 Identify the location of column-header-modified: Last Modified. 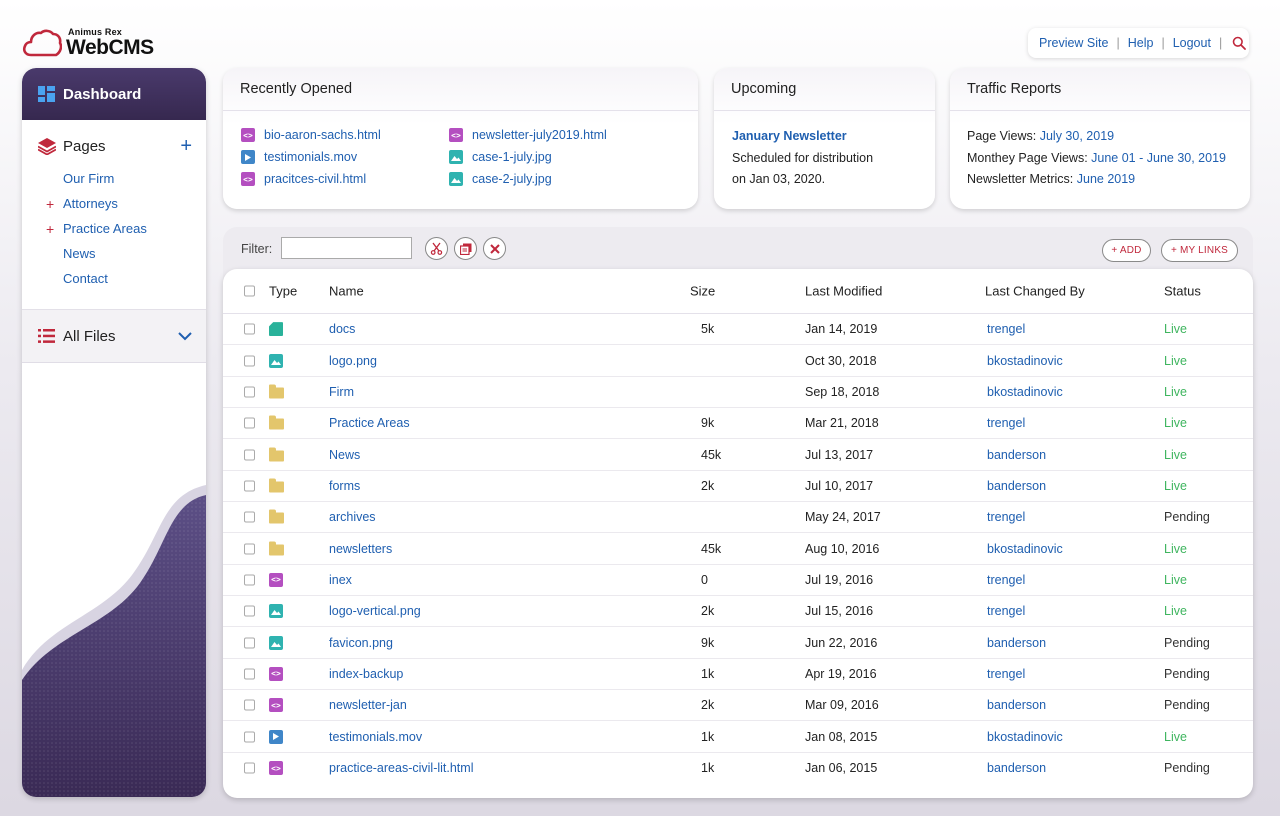
(844, 291).